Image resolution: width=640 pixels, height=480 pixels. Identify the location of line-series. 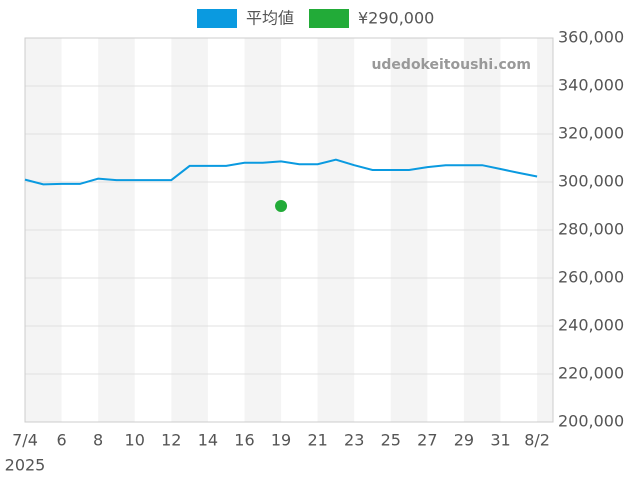
(281, 172).